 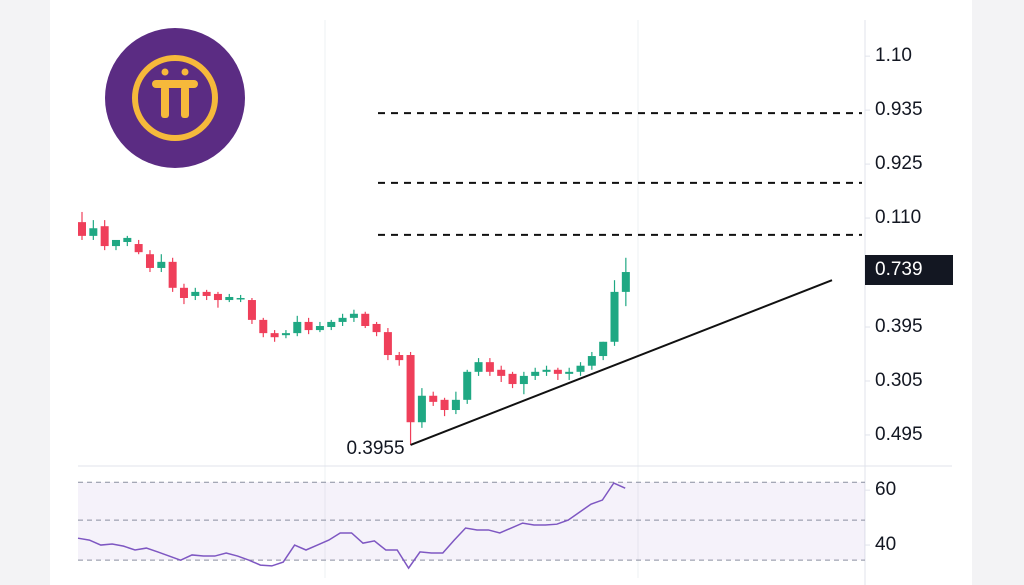 What do you see at coordinates (899, 269) in the screenshot?
I see `last-price-label: 0.739` at bounding box center [899, 269].